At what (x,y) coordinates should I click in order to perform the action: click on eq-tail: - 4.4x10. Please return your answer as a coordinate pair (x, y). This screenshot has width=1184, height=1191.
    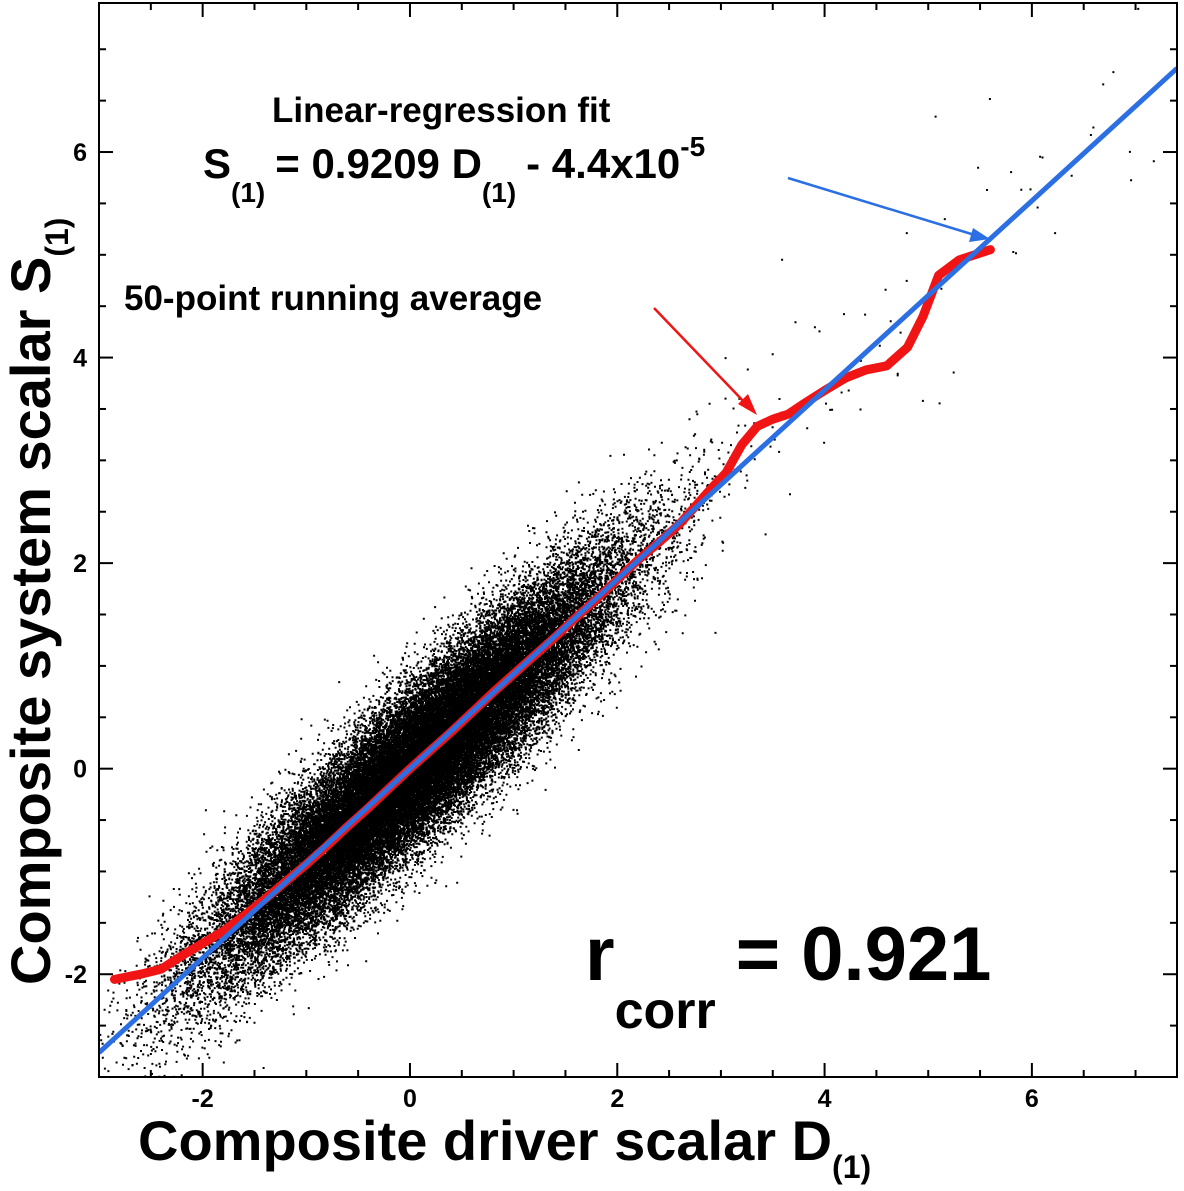
    Looking at the image, I should click on (603, 163).